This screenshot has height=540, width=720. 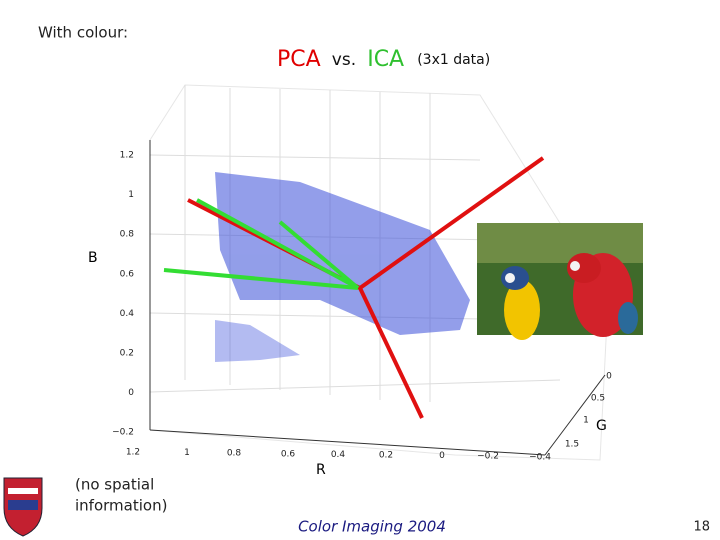 What do you see at coordinates (299, 59) in the screenshot?
I see `title-pca: PCA` at bounding box center [299, 59].